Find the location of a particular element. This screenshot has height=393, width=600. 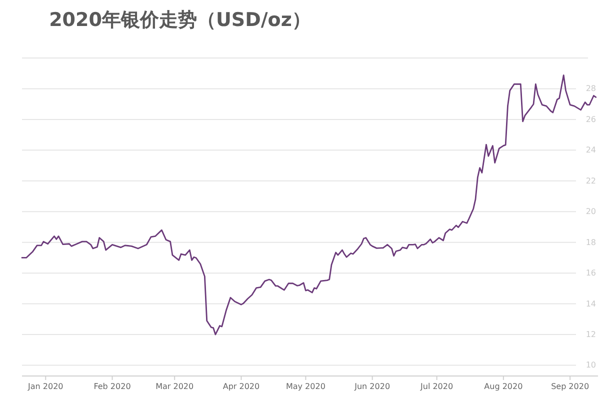

x-tick-label: Mar 2020 is located at coordinates (175, 386).